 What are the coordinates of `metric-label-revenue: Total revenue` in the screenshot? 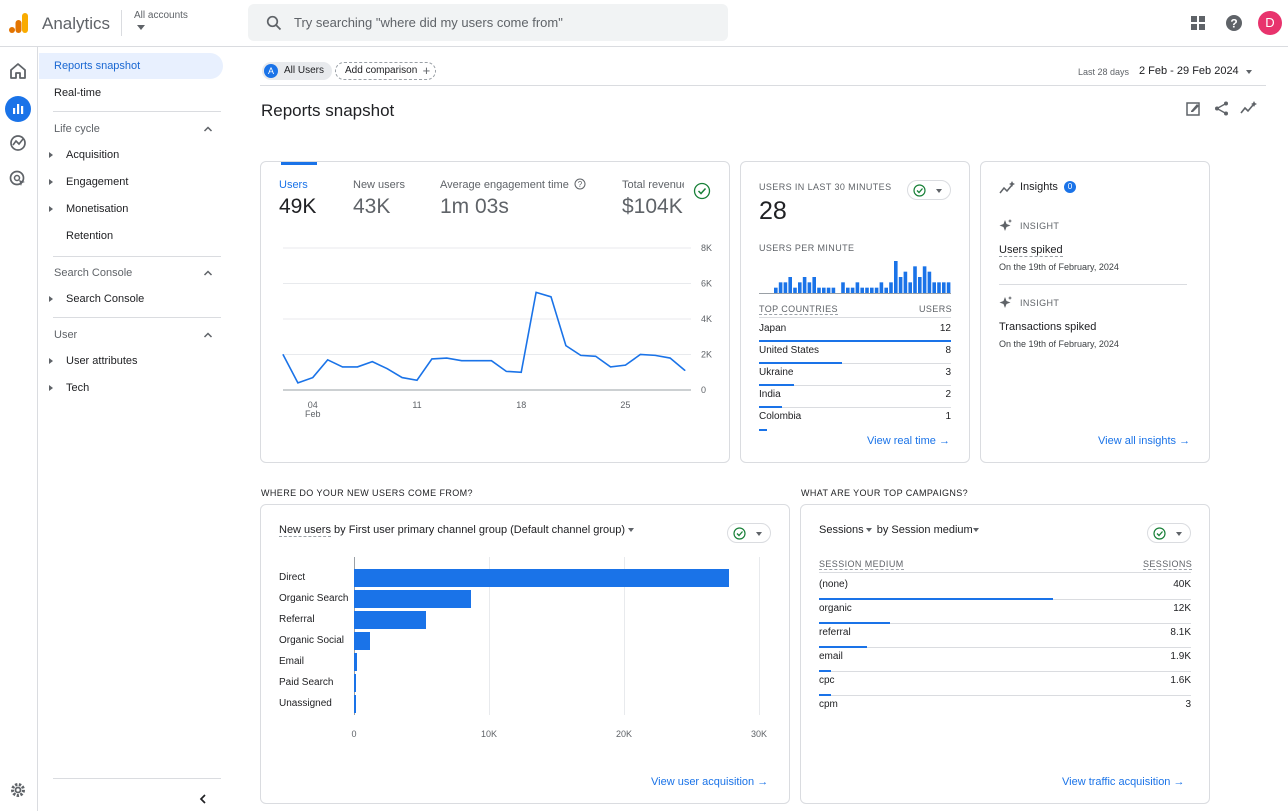 It's located at (653, 185).